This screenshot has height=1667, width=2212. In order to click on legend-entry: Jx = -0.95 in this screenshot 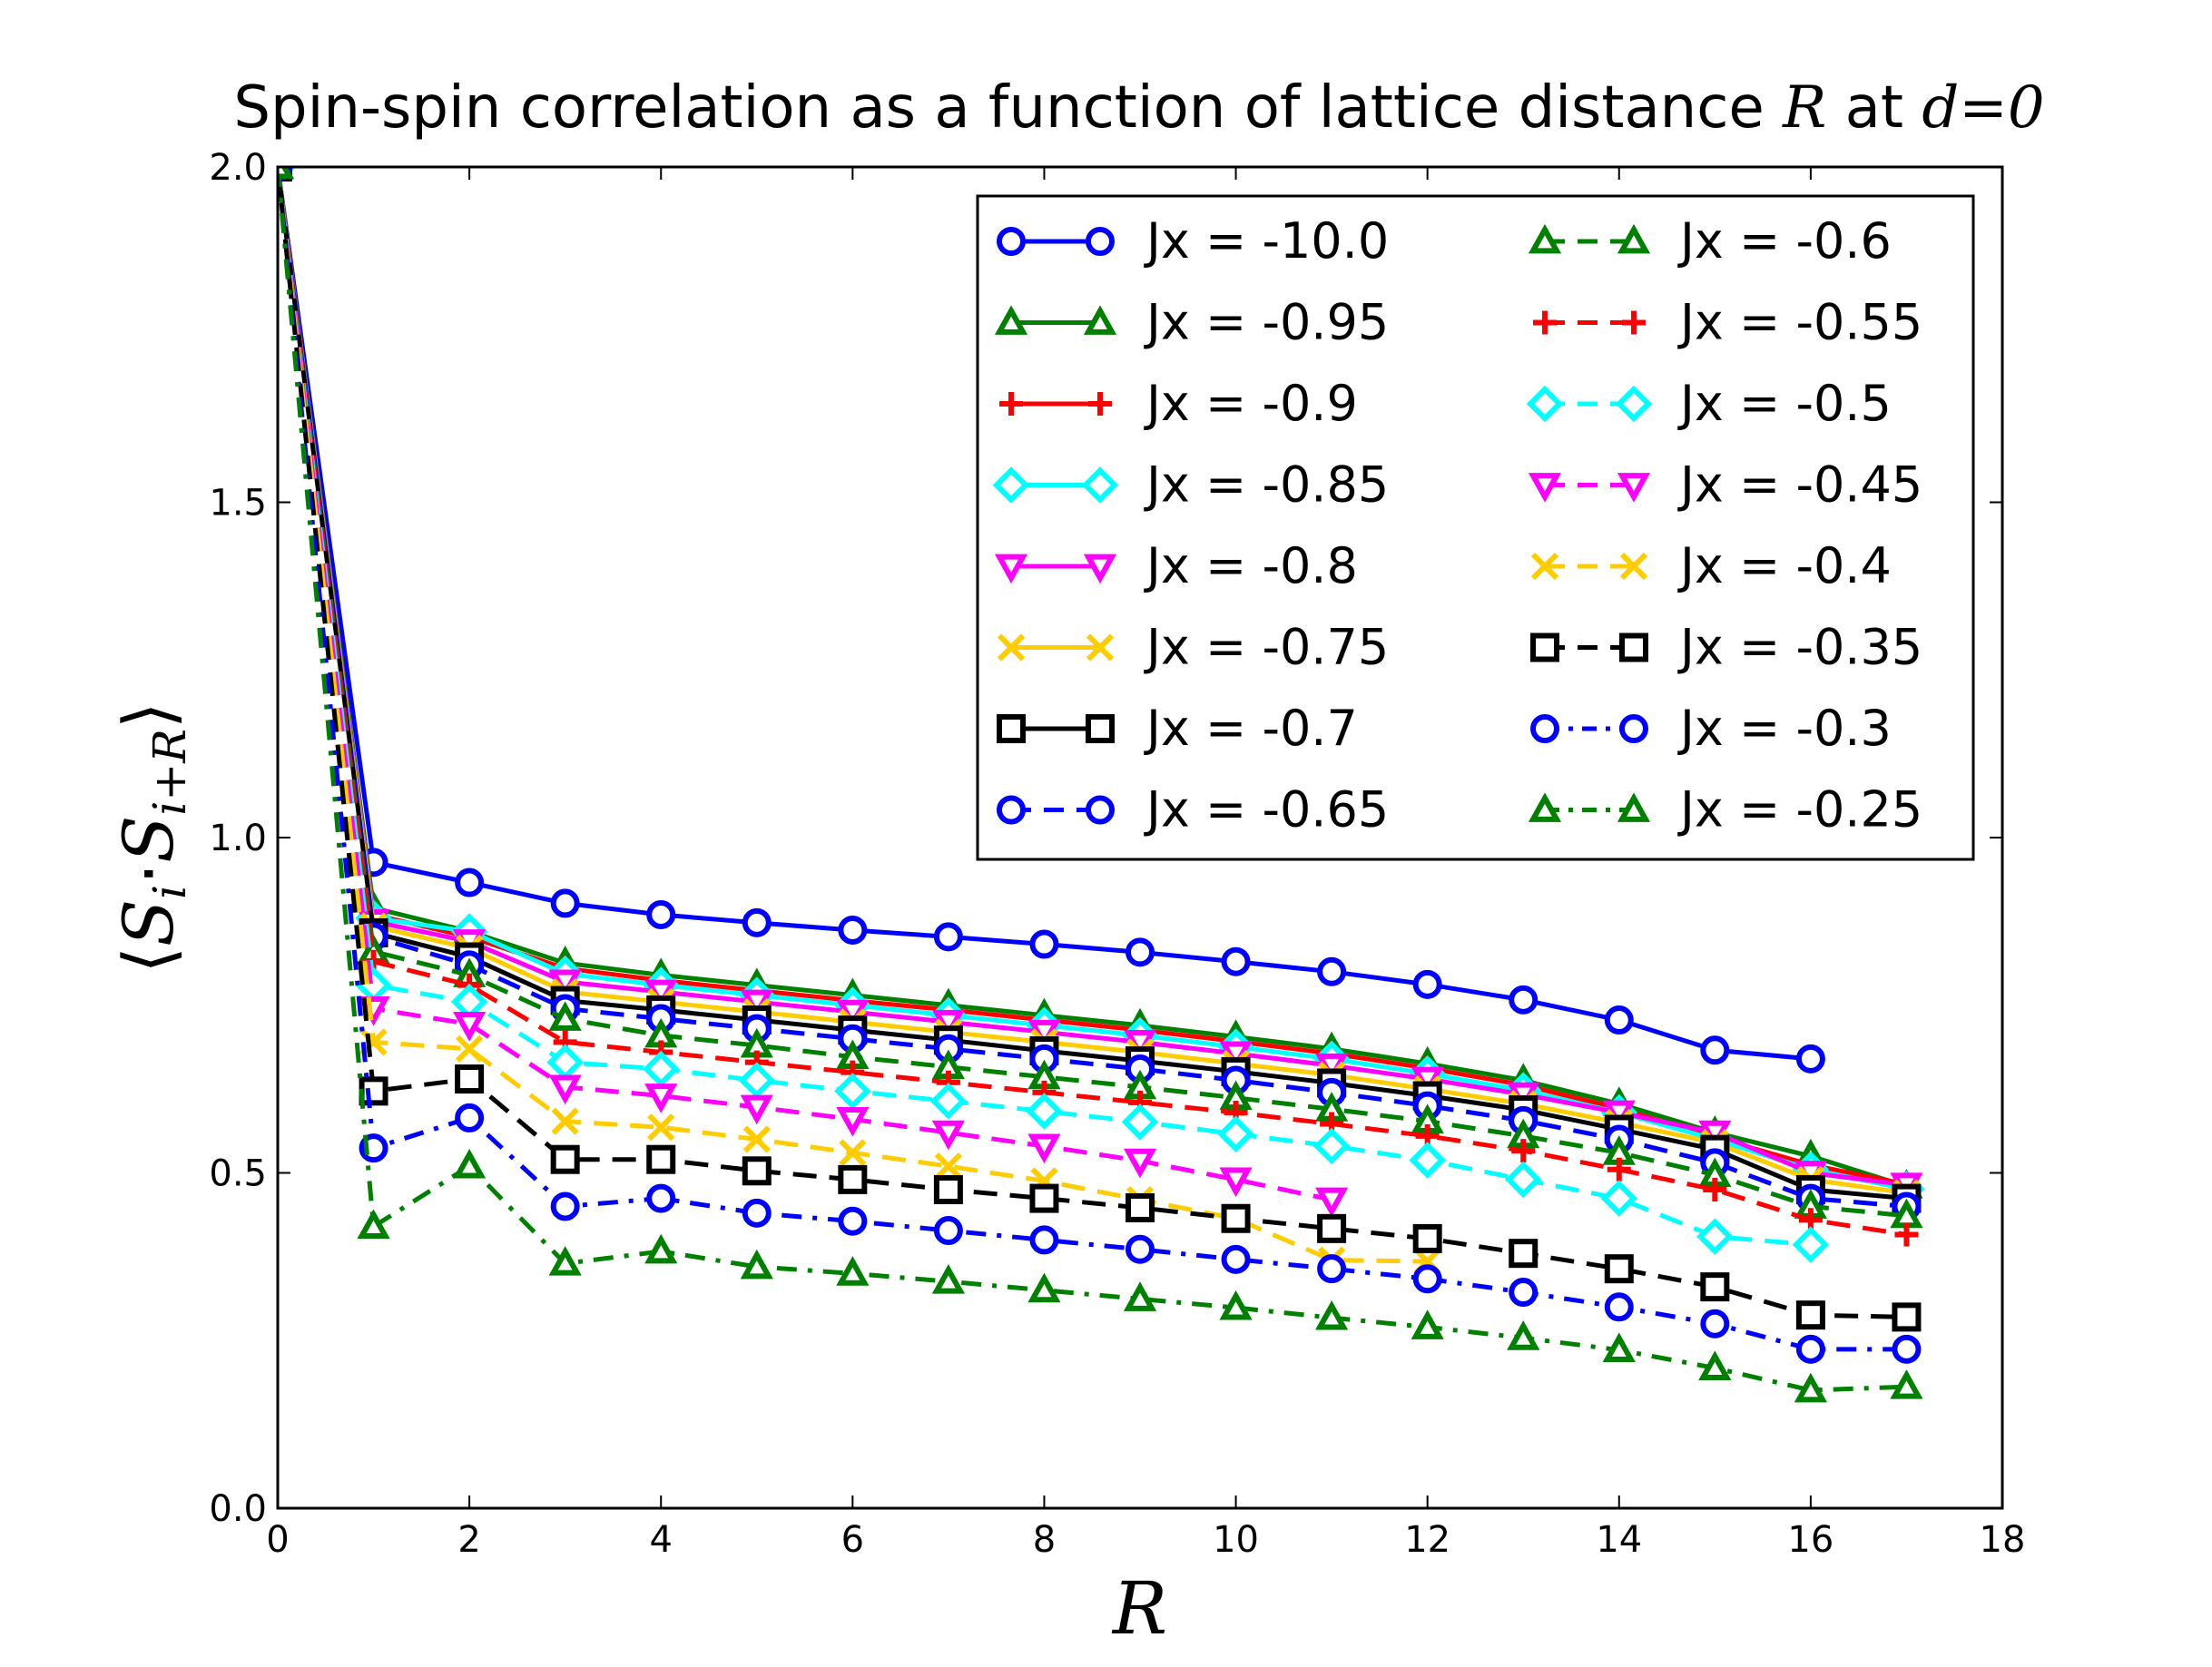, I will do `click(1191, 322)`.